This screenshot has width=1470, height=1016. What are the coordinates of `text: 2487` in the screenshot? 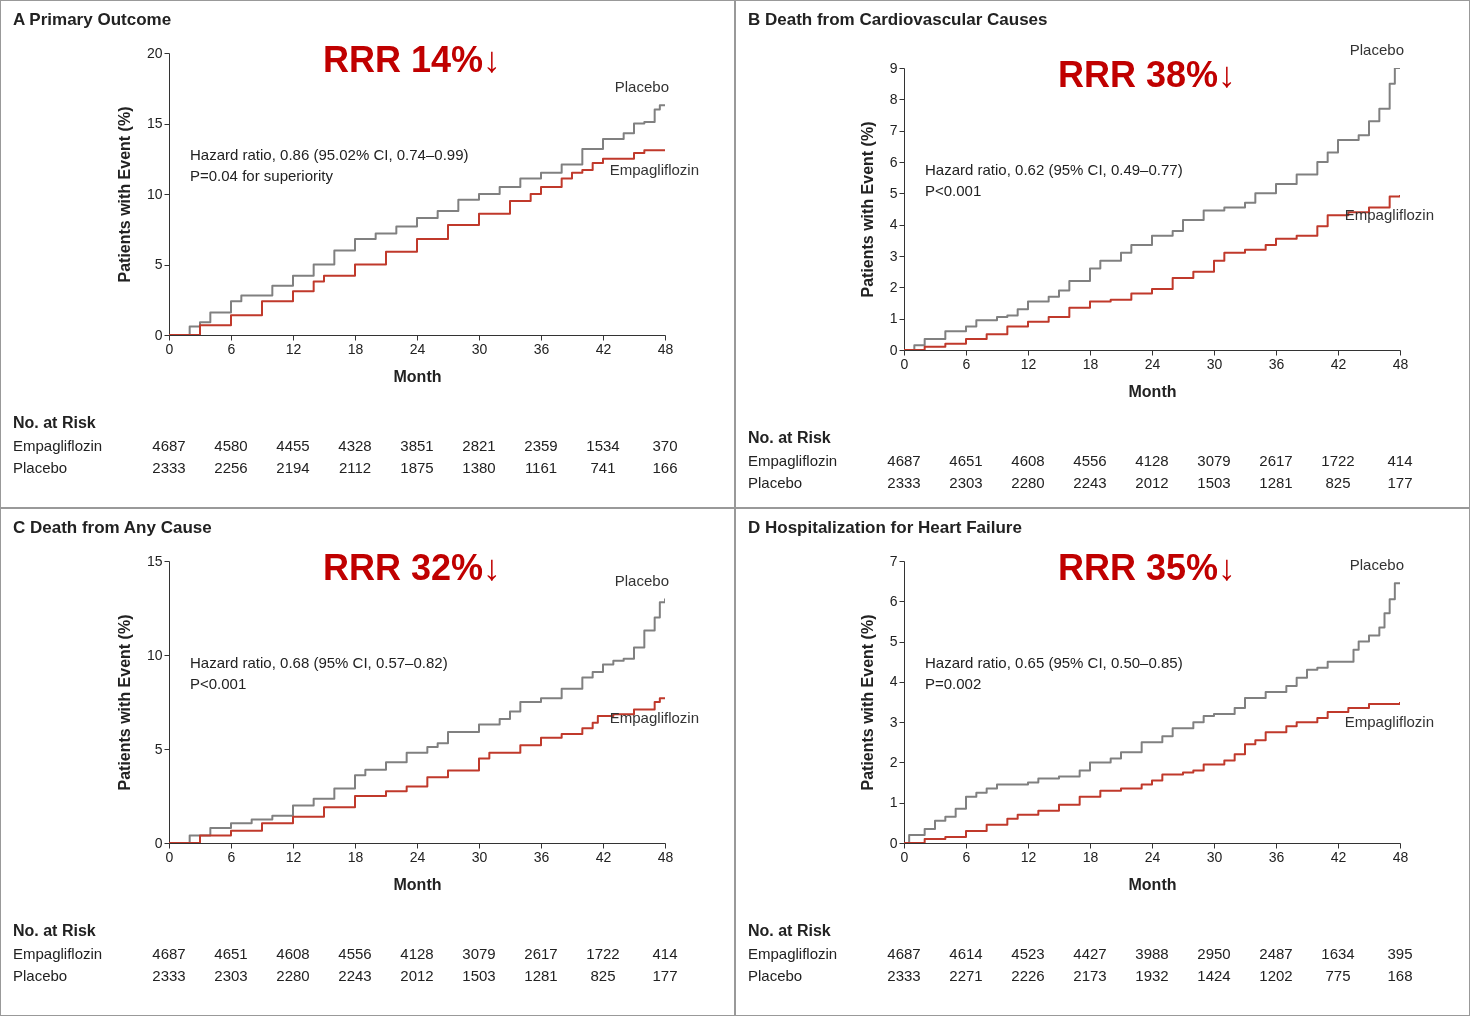 It's located at (1276, 953).